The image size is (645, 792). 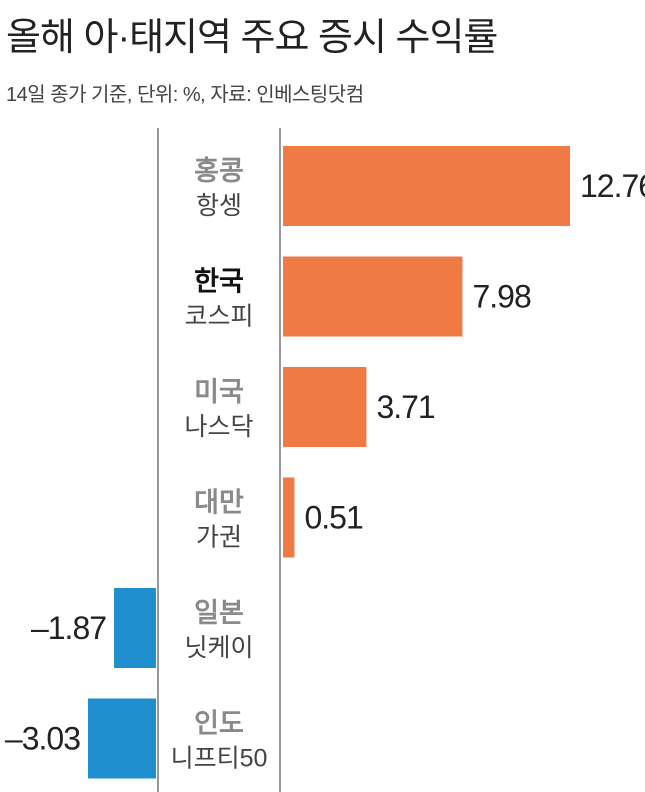 What do you see at coordinates (68, 628) in the screenshot?
I see `value-label-5: –1.87` at bounding box center [68, 628].